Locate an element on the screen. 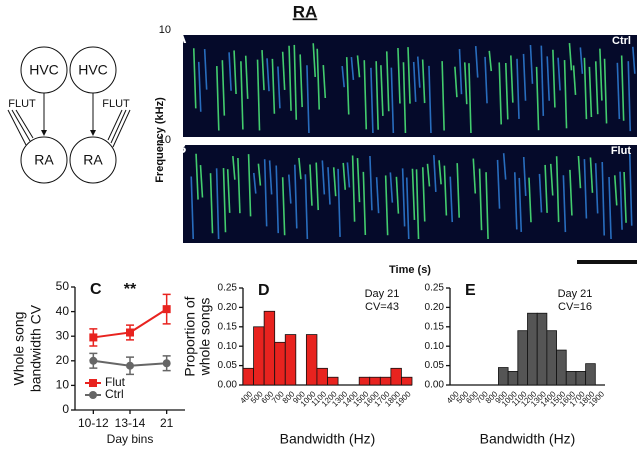 The height and width of the screenshot is (453, 640). x-axis-label: Bandwidth (Hz) is located at coordinates (328, 439).